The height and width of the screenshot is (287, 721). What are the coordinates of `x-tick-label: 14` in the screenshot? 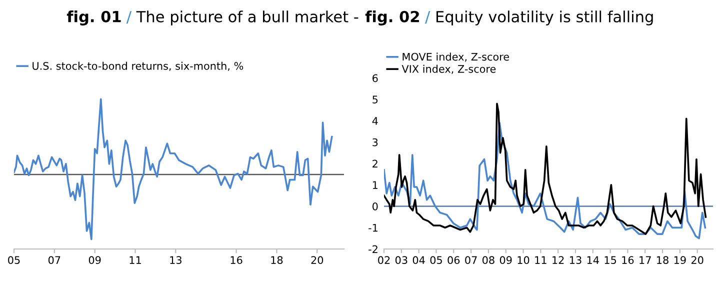 It's located at (593, 260).